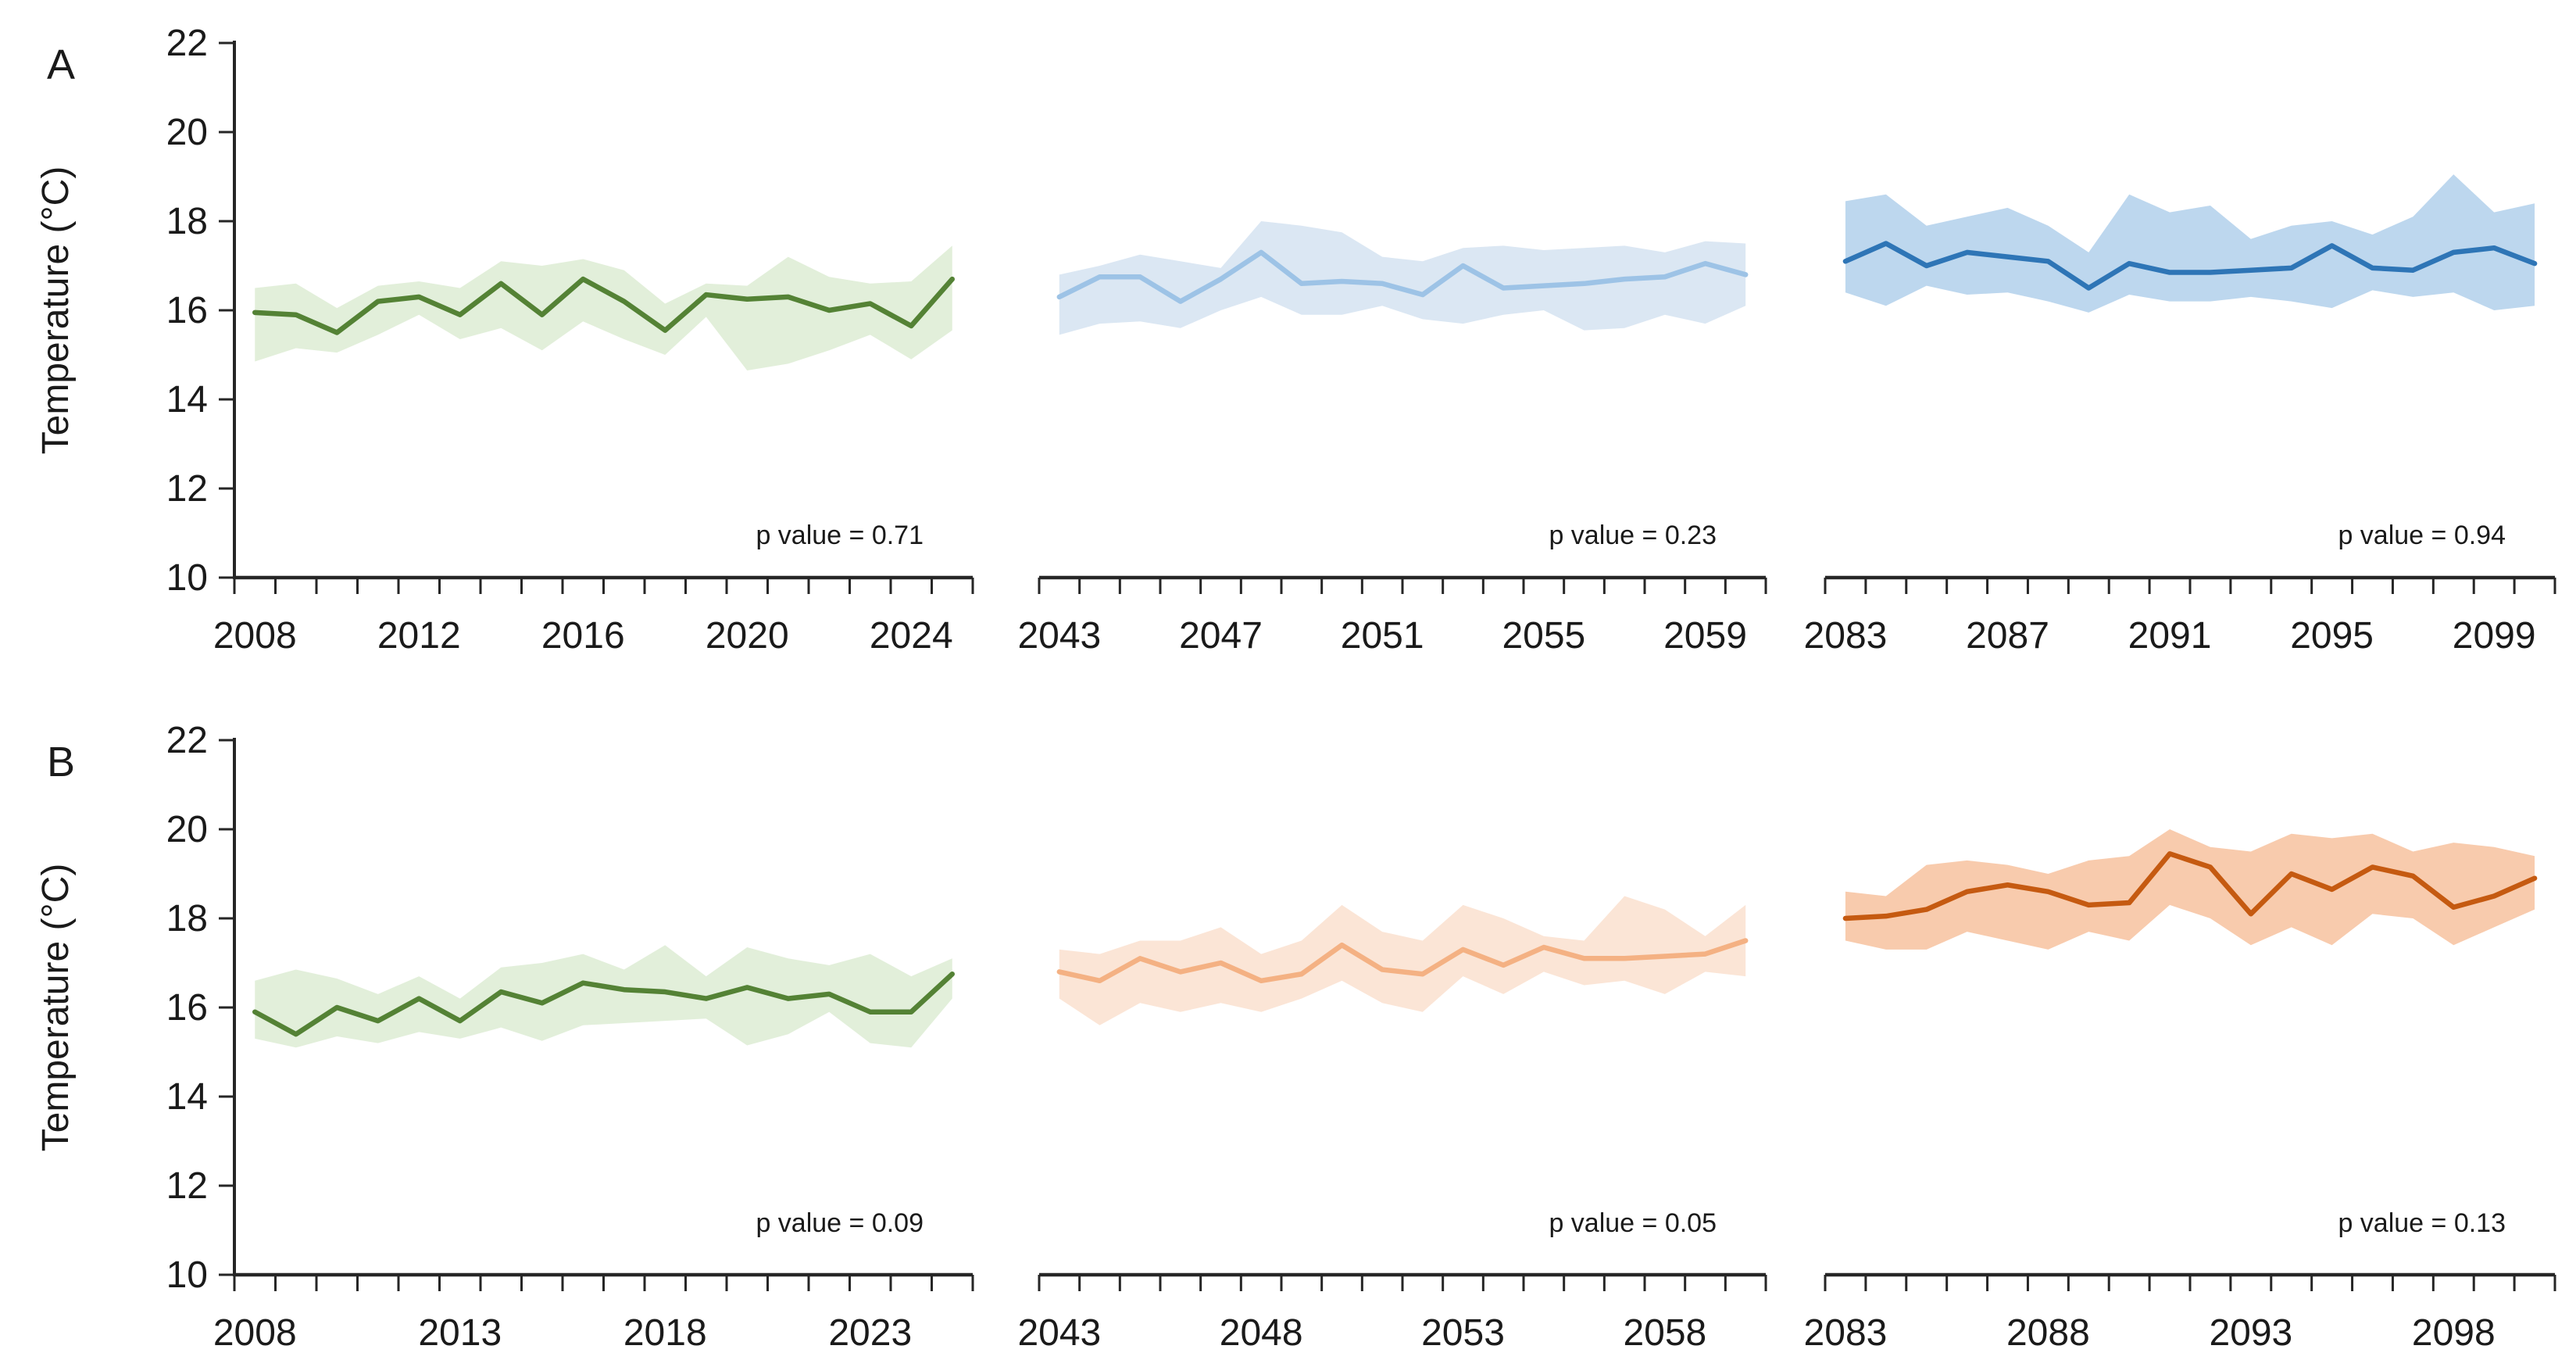 The image size is (2576, 1367). I want to click on panel-b1: 2008 2013 2018 2023 10 12 14 16 18 20 22, so click(570, 1037).